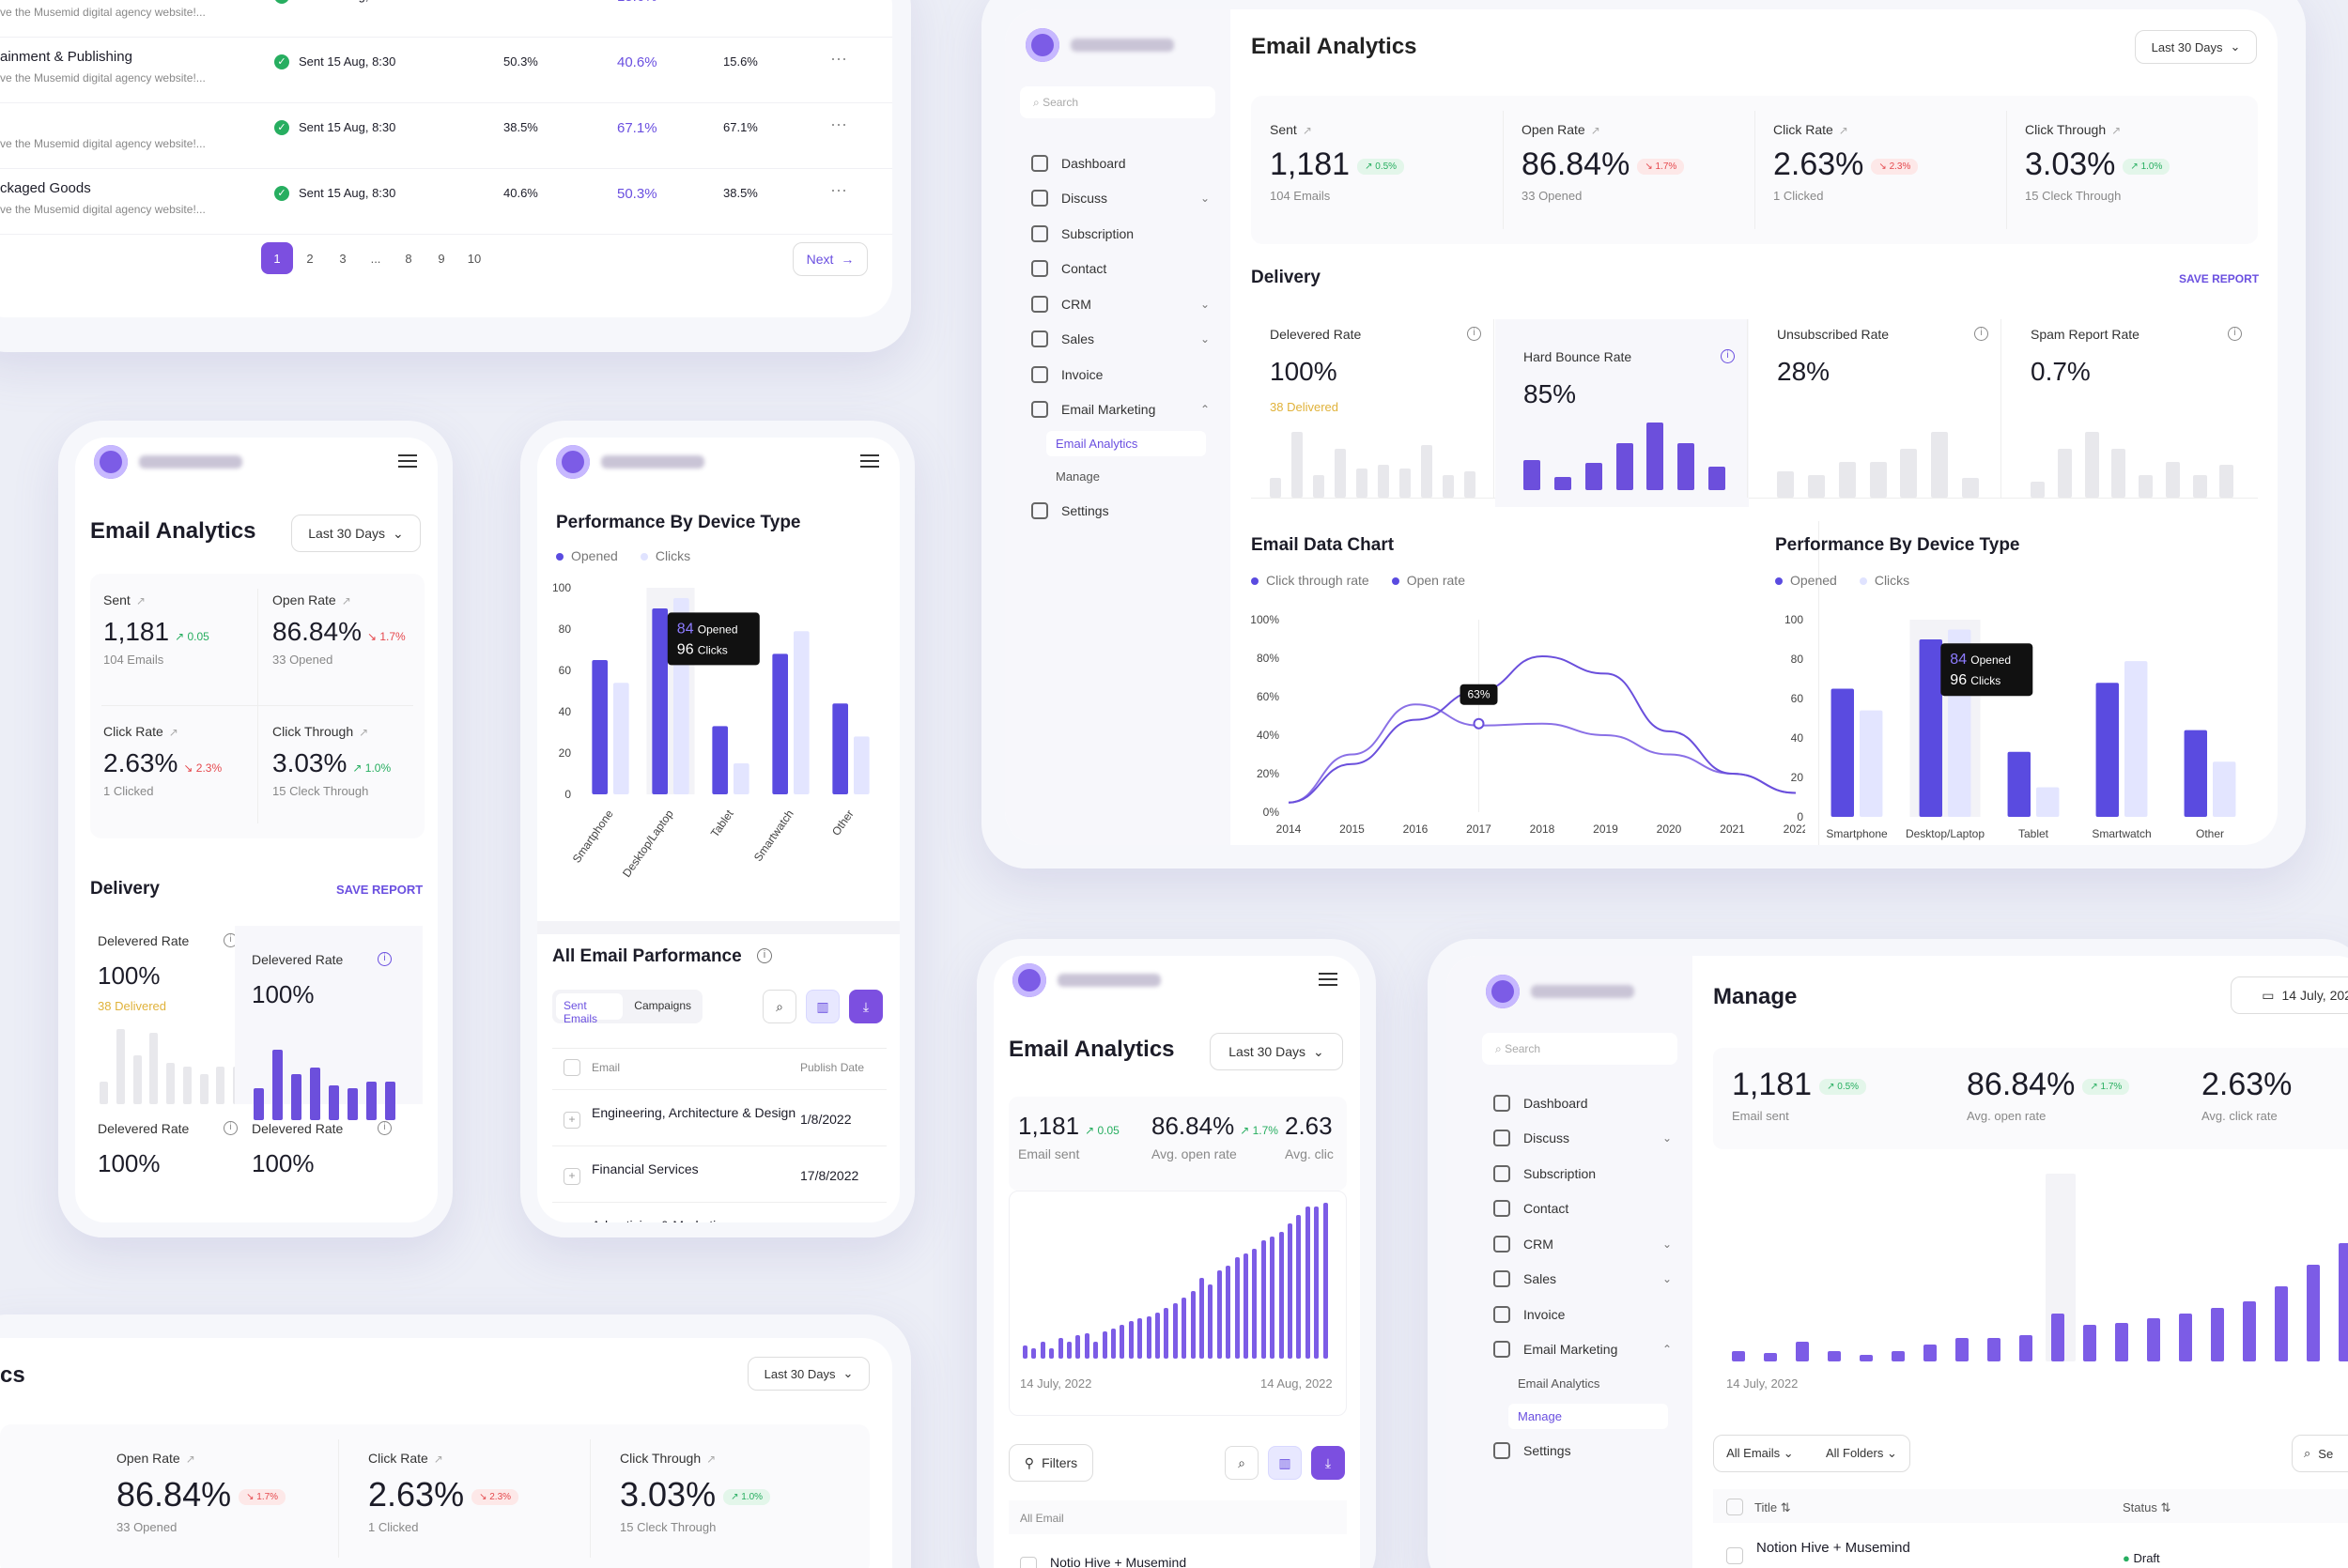  Describe the element at coordinates (1861, 1453) in the screenshot. I see `all-folders-dropdown: All Folders ⌄` at that location.